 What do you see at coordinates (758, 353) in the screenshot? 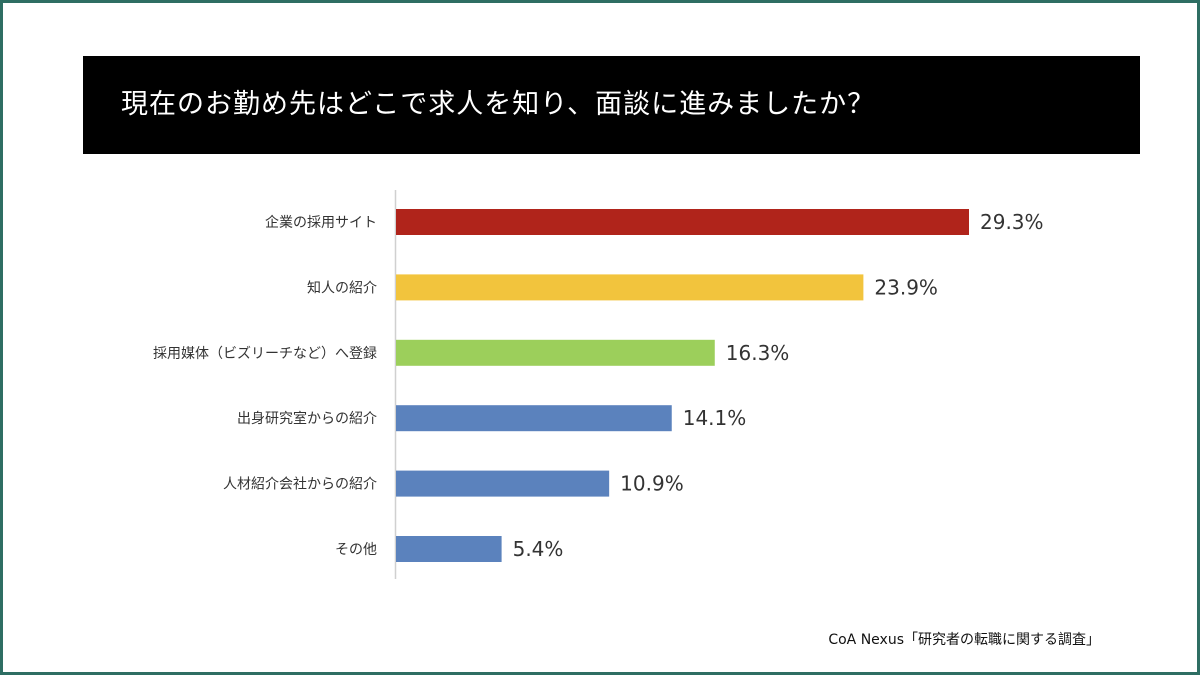
I see `value-label: 16.3%` at bounding box center [758, 353].